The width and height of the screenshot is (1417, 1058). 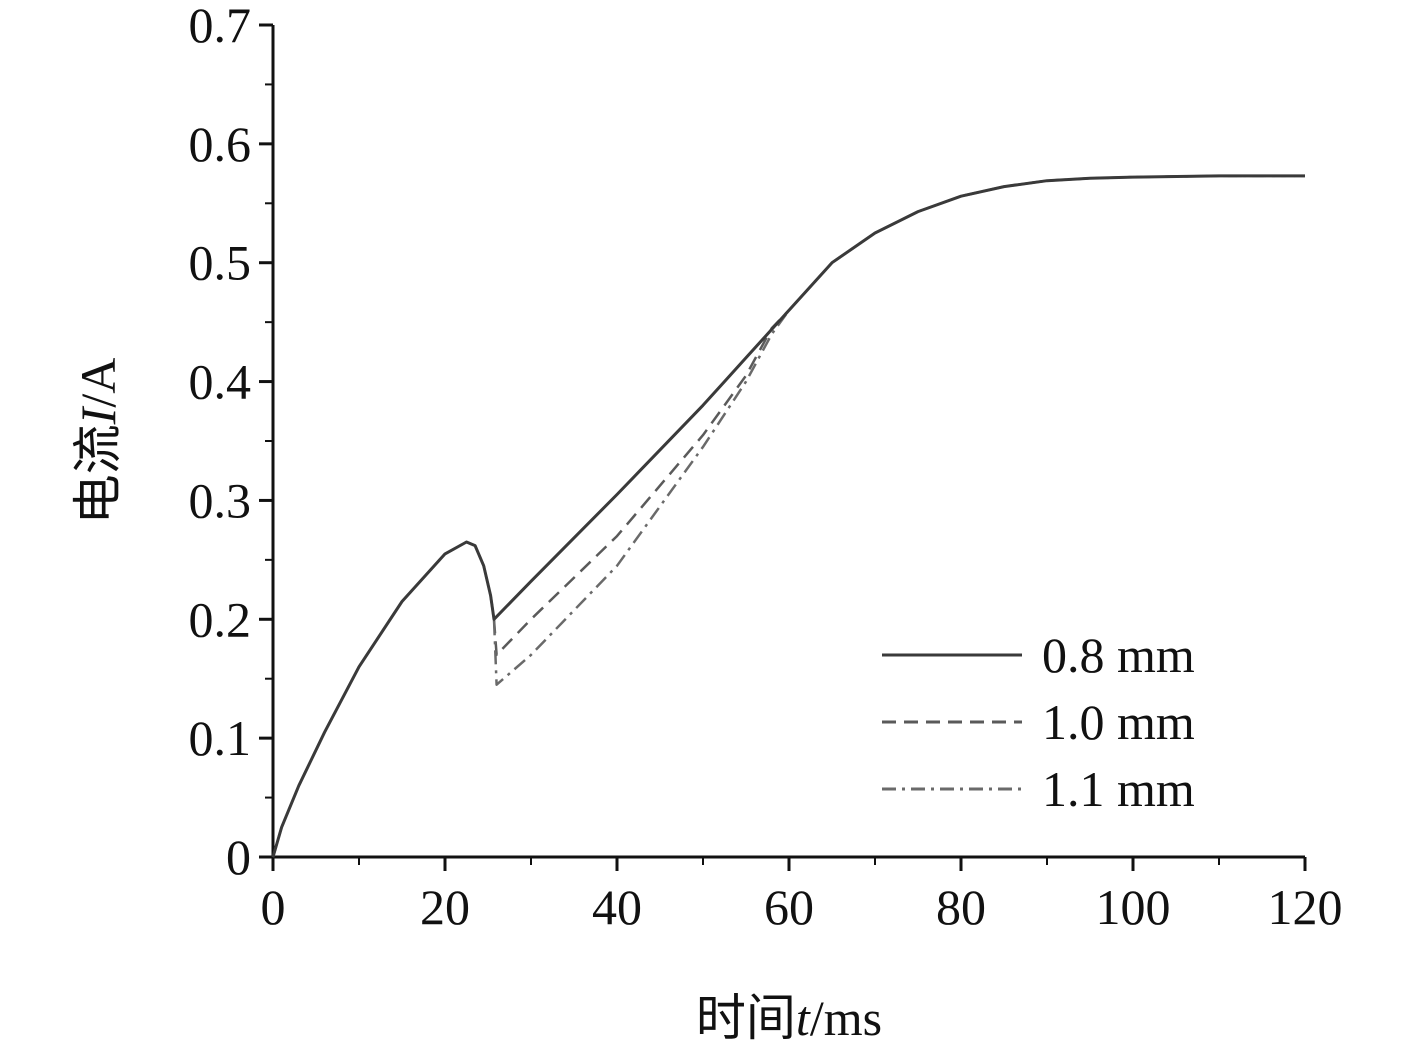 What do you see at coordinates (220, 144) in the screenshot?
I see `y-tick-label: 0.6` at bounding box center [220, 144].